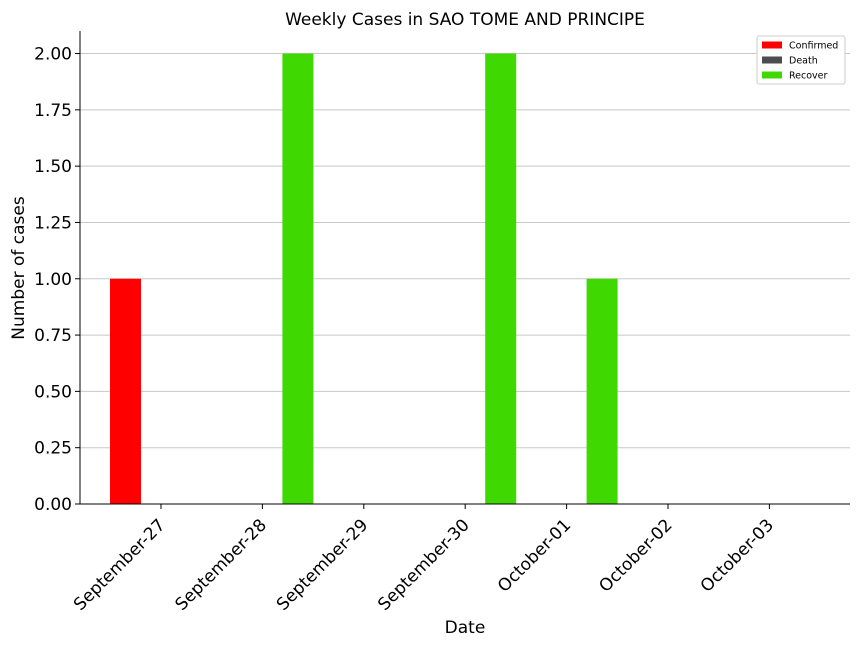 The width and height of the screenshot is (864, 648). I want to click on y-tick-label: 0.75, so click(53, 336).